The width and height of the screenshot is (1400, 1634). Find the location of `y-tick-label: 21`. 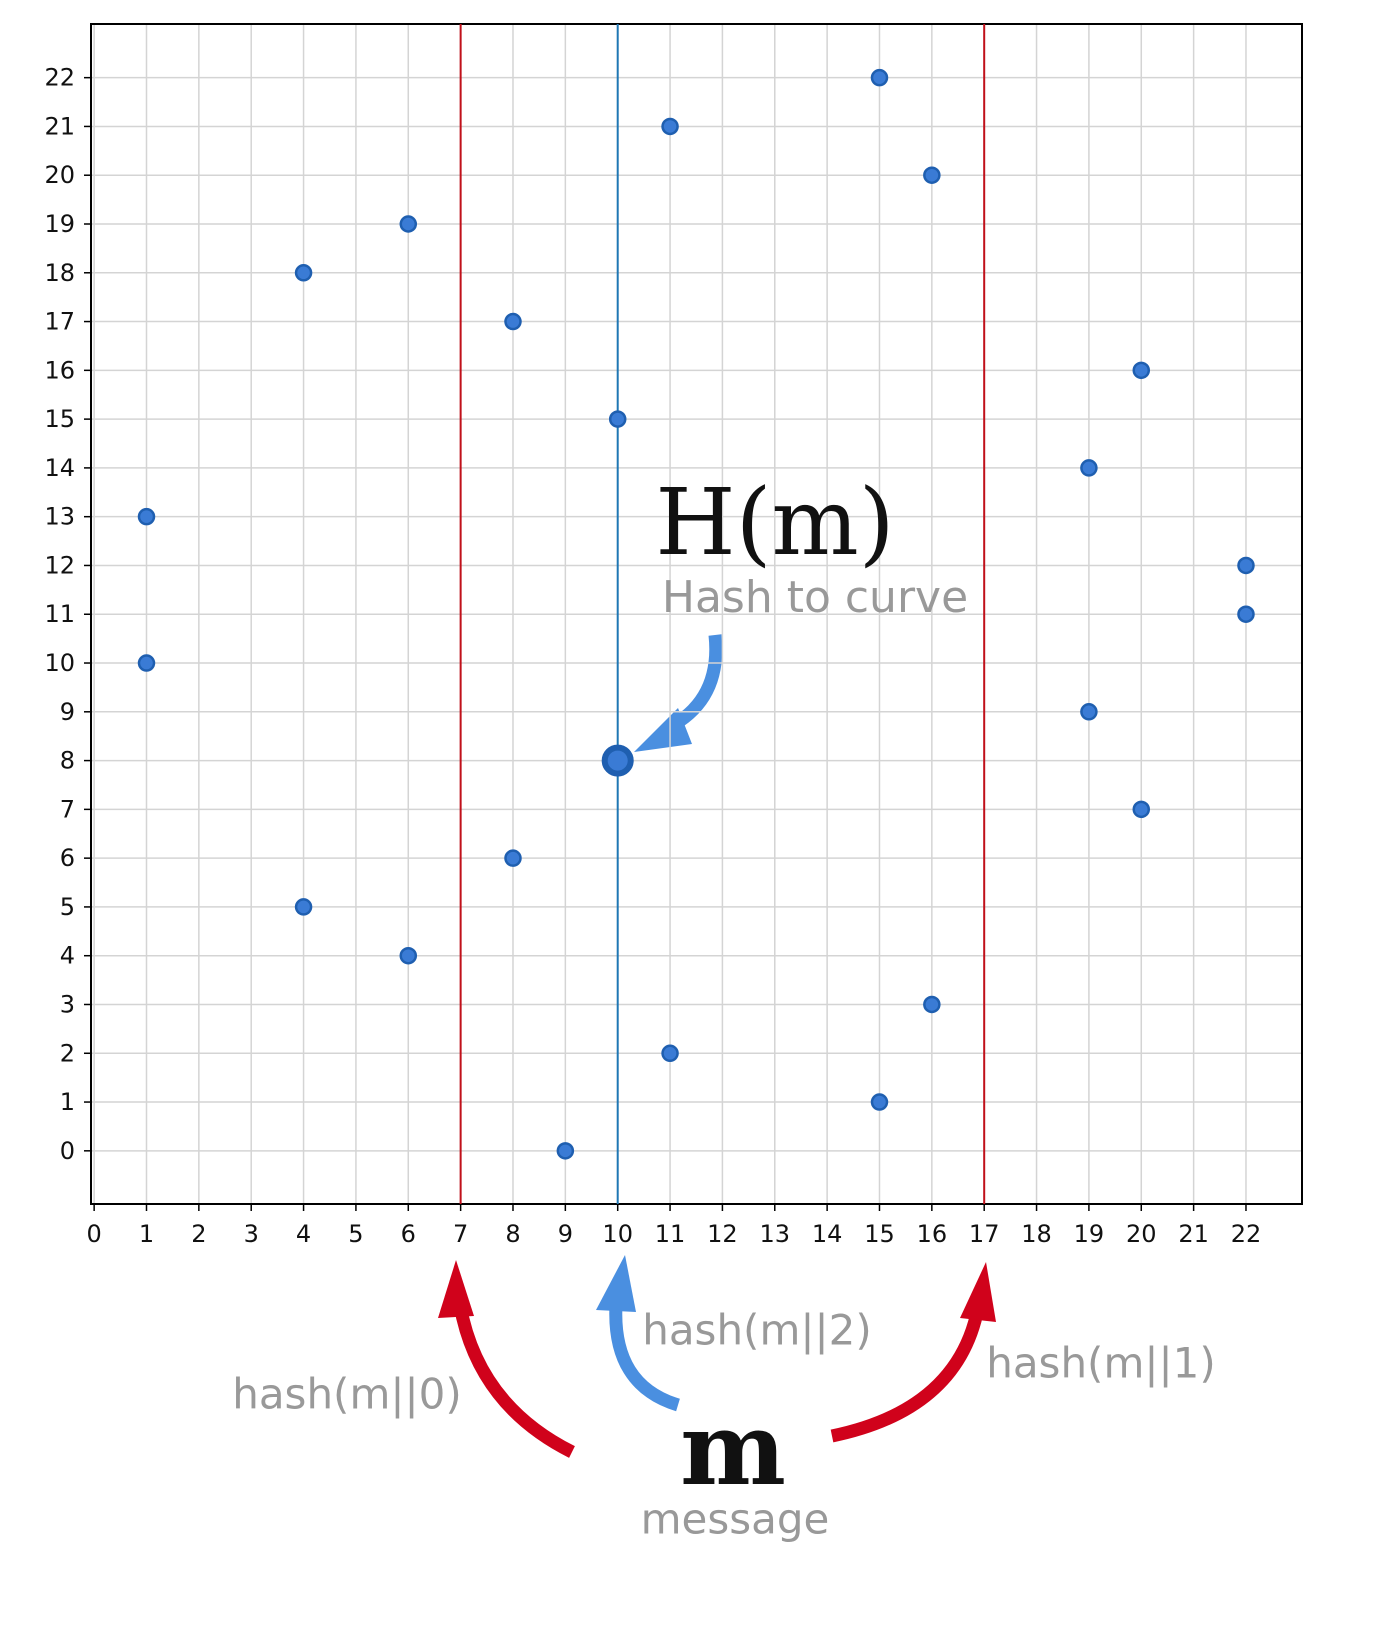

y-tick-label: 21 is located at coordinates (59, 126).